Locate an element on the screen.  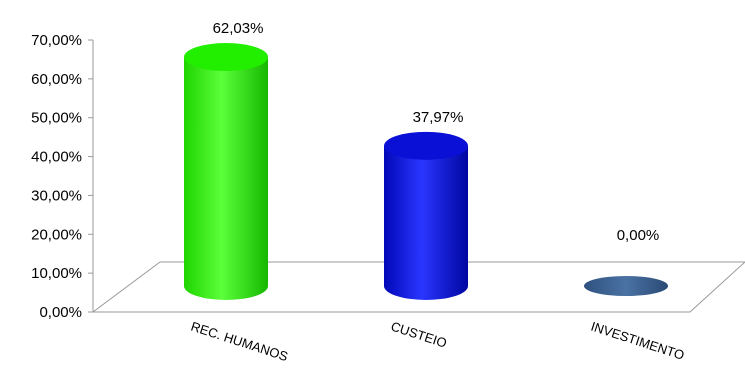
y-tick-label: 30,00% is located at coordinates (56, 195).